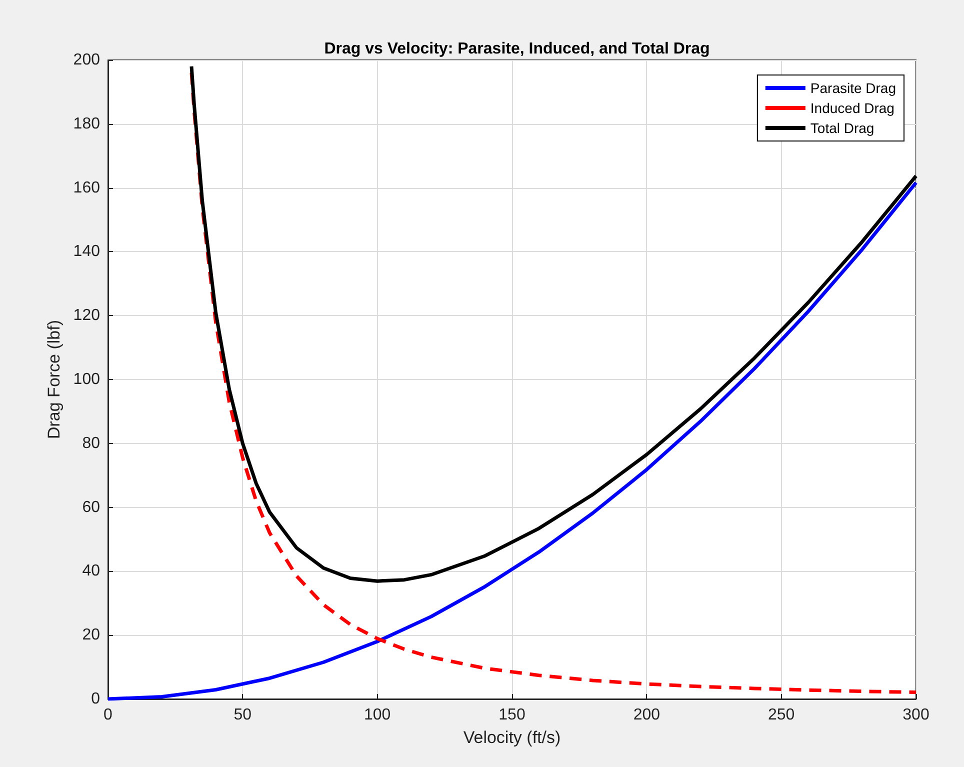 This screenshot has height=767, width=964. What do you see at coordinates (108, 715) in the screenshot?
I see `x-tick-label: 0` at bounding box center [108, 715].